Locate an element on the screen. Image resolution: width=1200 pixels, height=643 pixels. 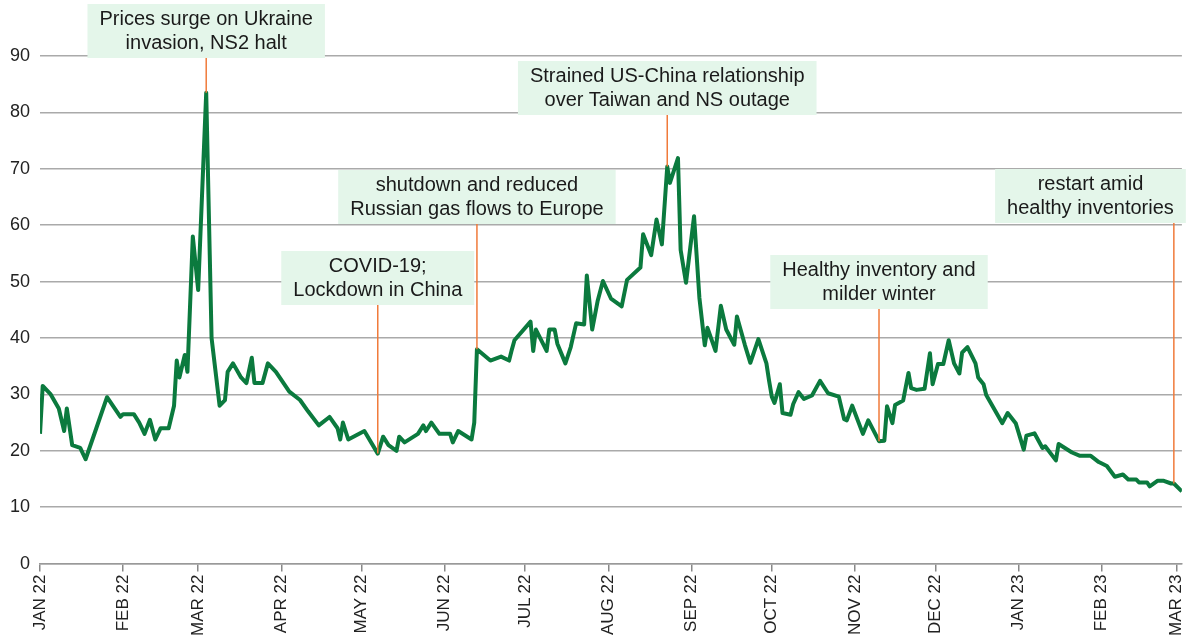
annotation: shutdown and reduced Russian gas flows to Europe is located at coordinates (477, 195).